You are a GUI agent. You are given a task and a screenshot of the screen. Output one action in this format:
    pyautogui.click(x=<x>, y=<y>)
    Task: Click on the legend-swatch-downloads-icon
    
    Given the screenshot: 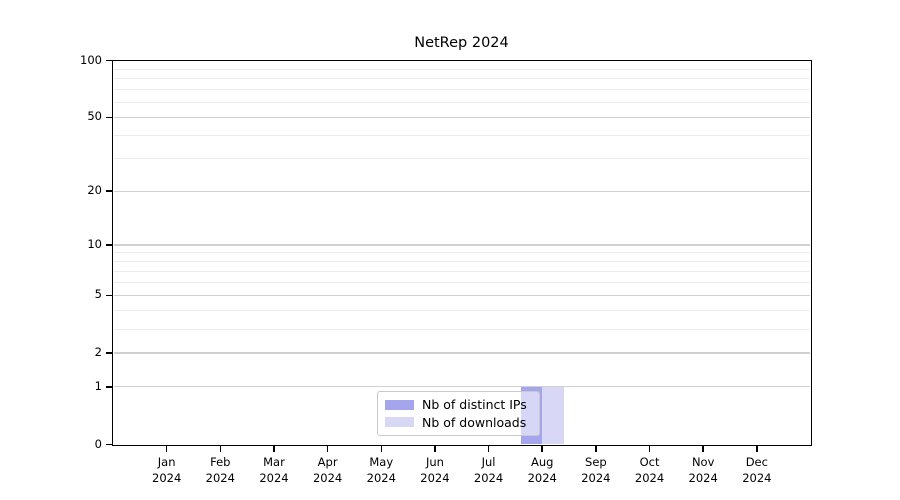 What is the action you would take?
    pyautogui.click(x=399, y=422)
    